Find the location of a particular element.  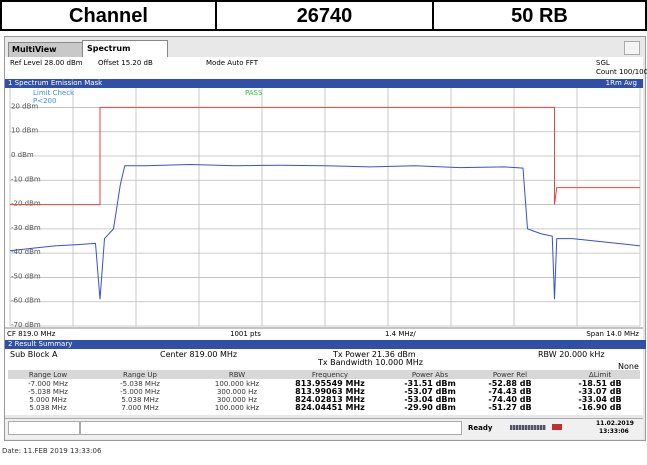

plot-title-bar: 1 Spectrum Emission Mask 1Rm Avg is located at coordinates (324, 83).